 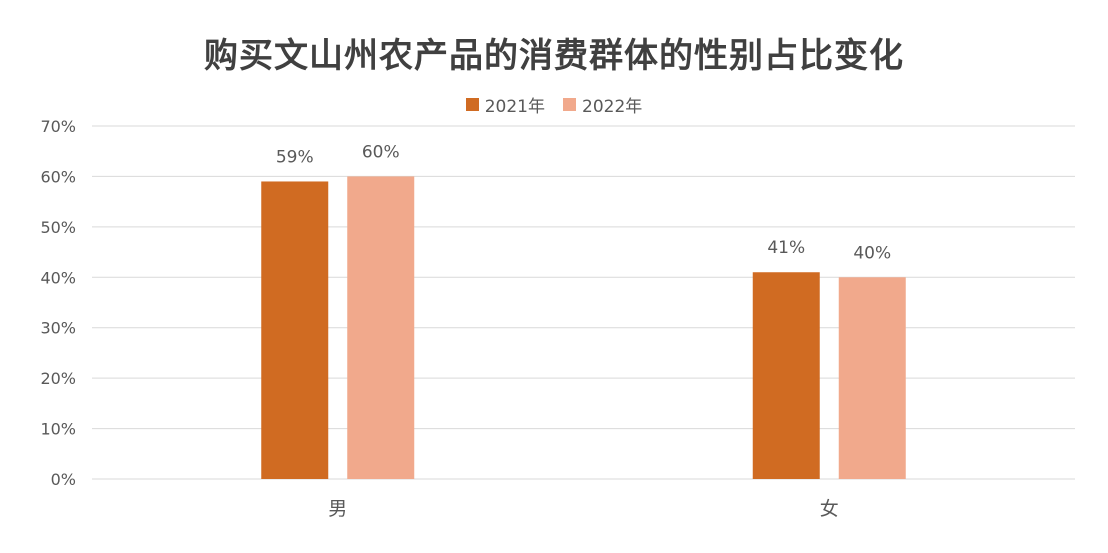 What do you see at coordinates (58, 277) in the screenshot?
I see `y-tick-label-40: 40%` at bounding box center [58, 277].